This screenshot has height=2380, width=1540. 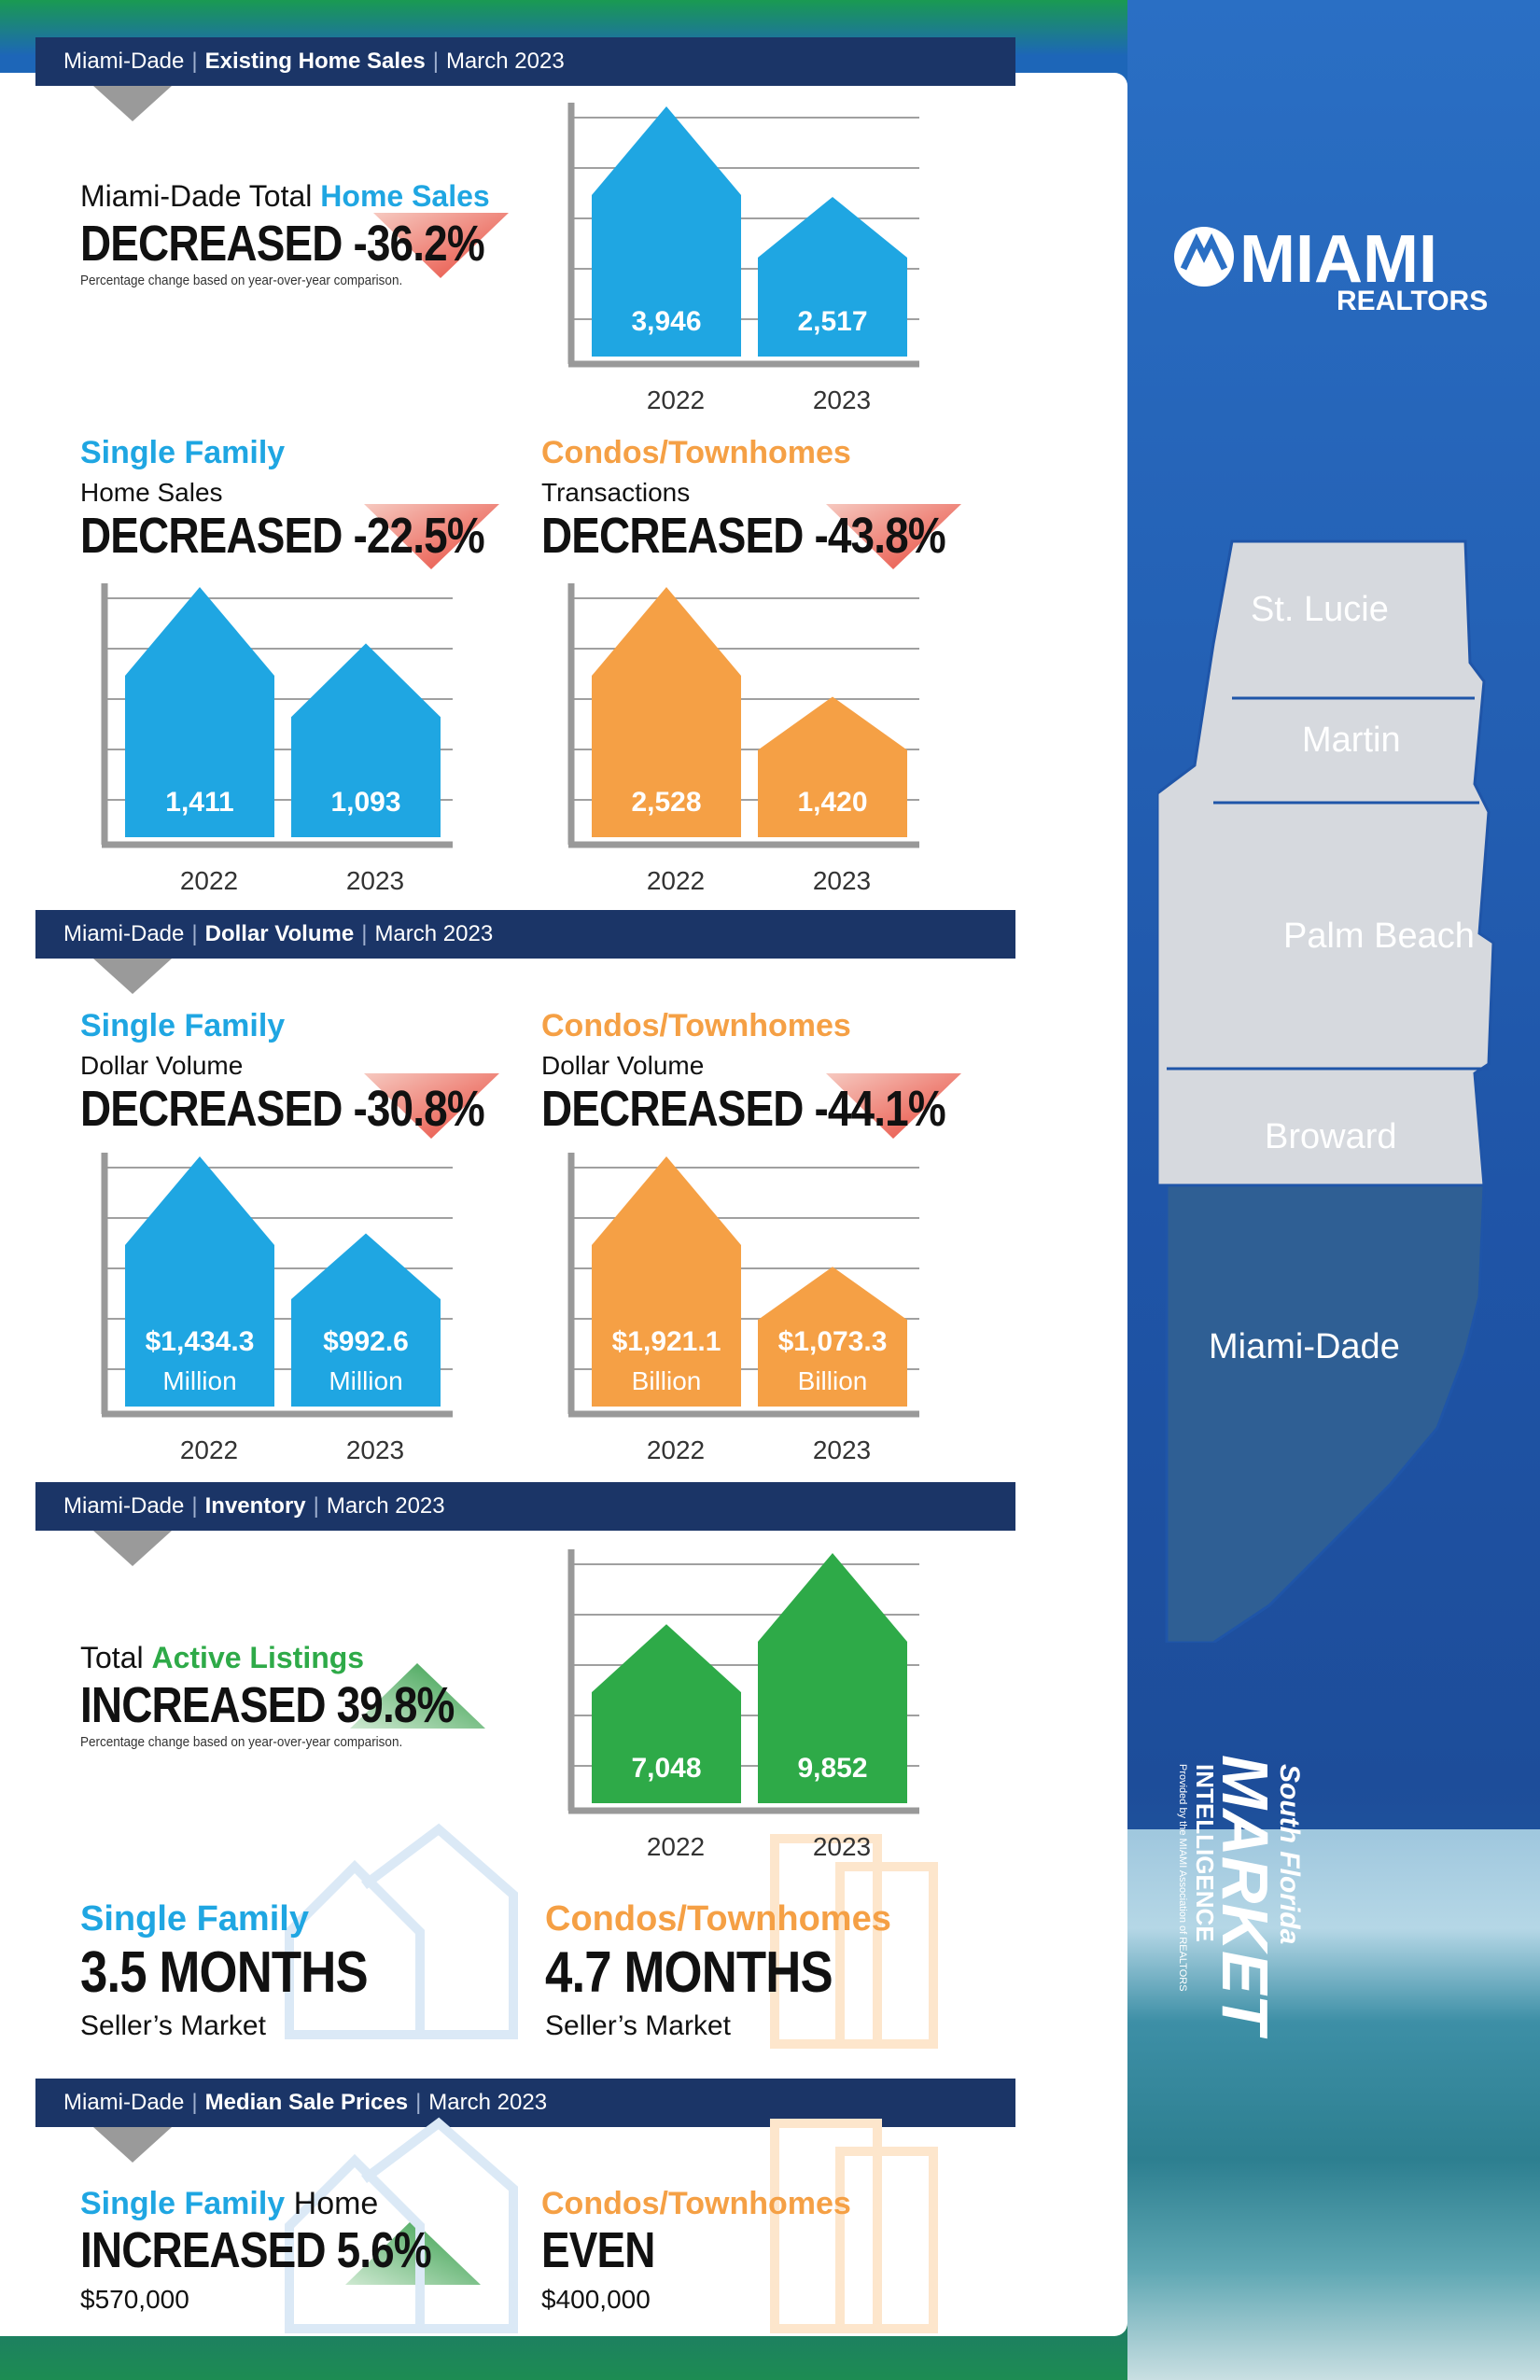 I want to click on miami-realtors-logo: MIAMI REALTORS, so click(x=1331, y=269).